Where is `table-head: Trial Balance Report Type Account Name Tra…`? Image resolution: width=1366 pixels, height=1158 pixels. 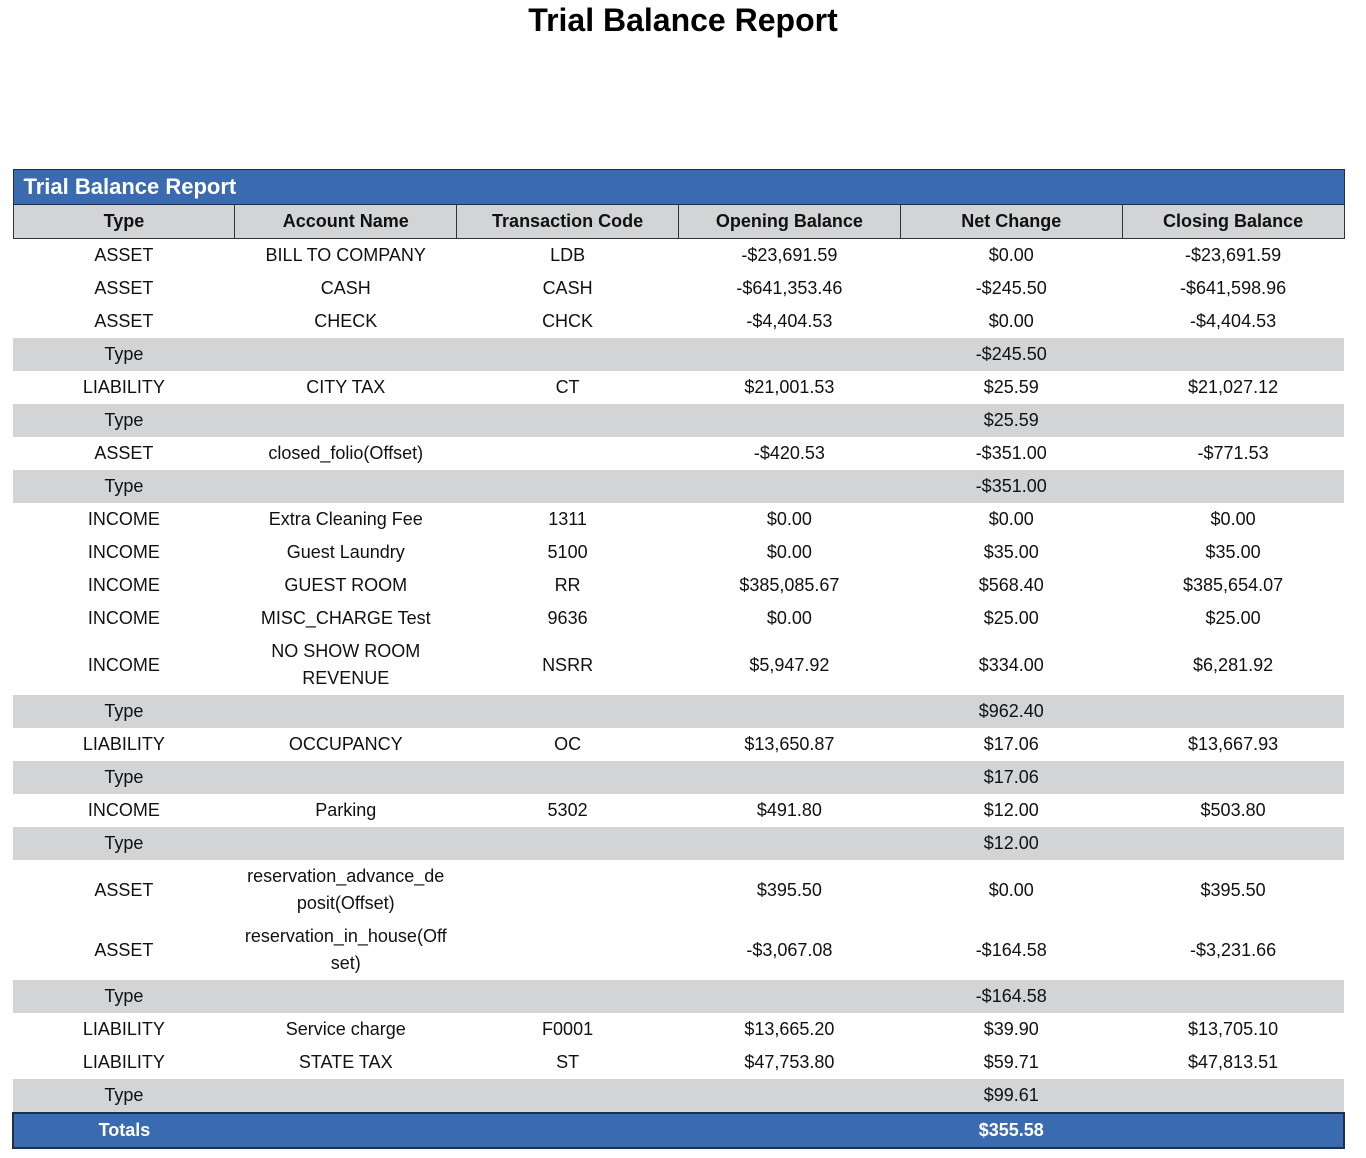 table-head: Trial Balance Report Type Account Name Tra… is located at coordinates (678, 204).